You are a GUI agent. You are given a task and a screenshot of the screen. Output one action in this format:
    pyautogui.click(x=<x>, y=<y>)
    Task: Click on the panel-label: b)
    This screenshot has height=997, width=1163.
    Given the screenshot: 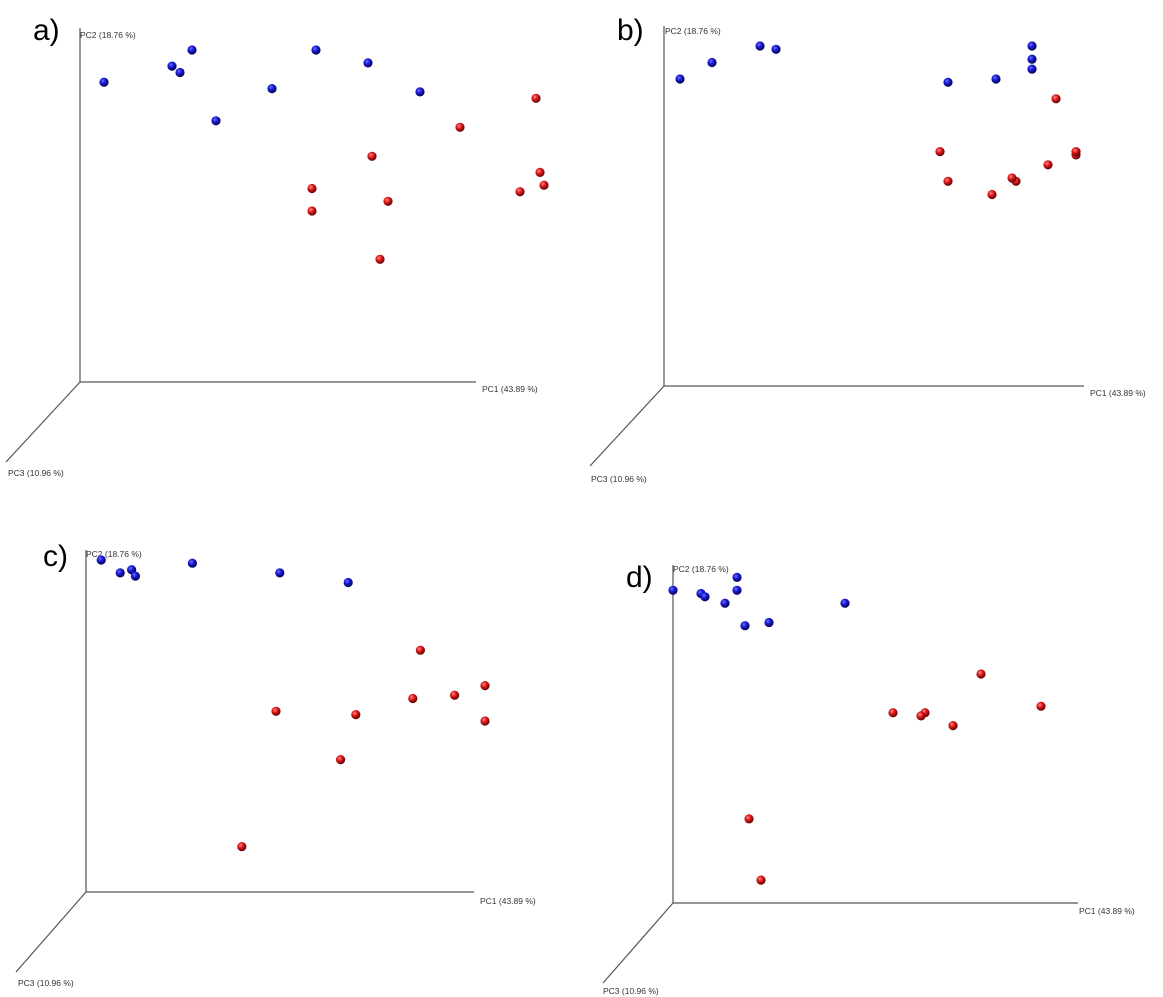 What is the action you would take?
    pyautogui.click(x=630, y=30)
    